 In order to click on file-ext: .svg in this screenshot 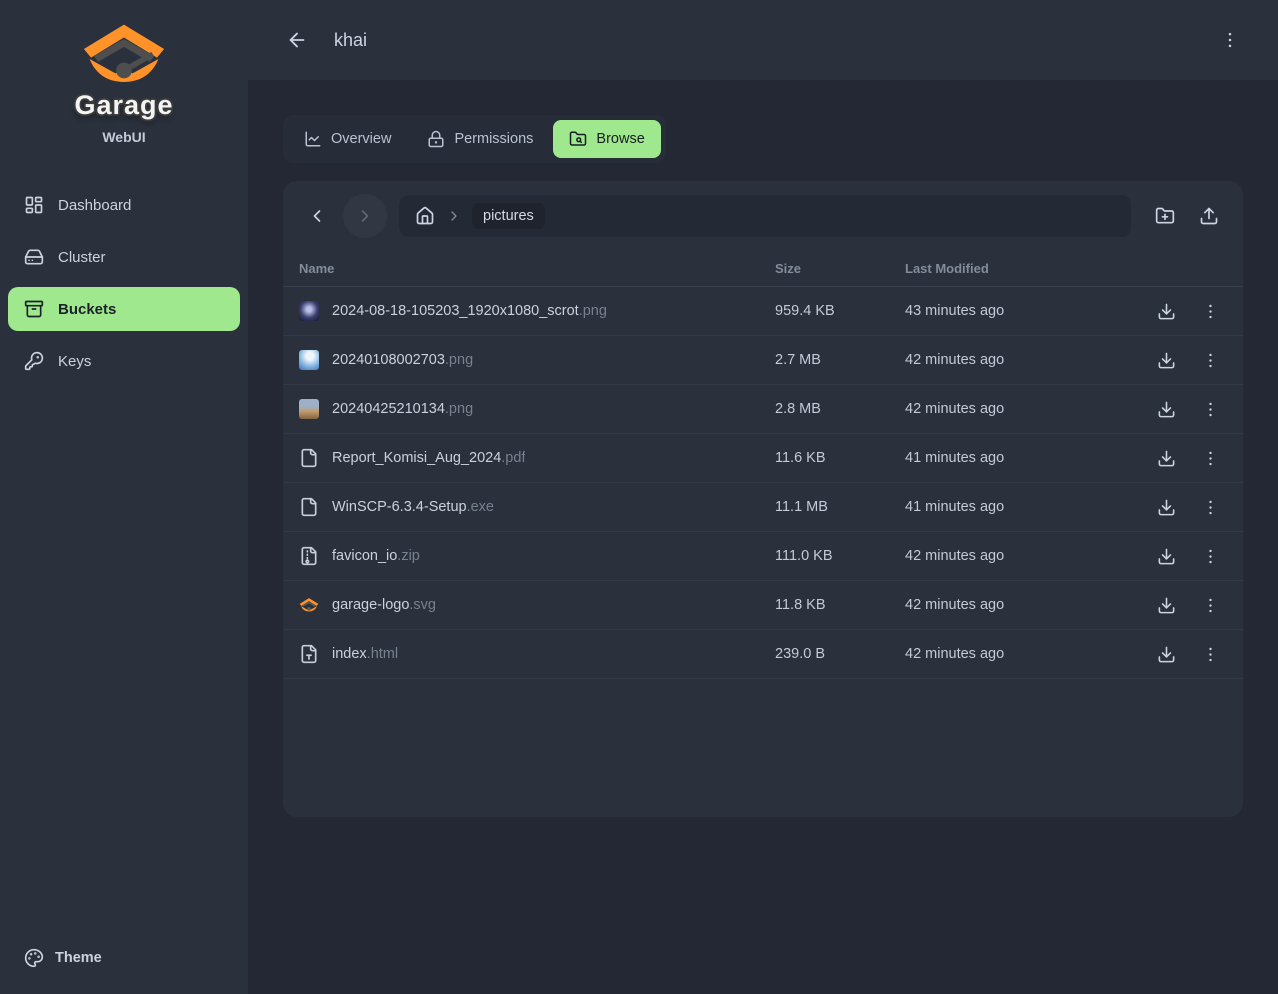, I will do `click(422, 605)`.